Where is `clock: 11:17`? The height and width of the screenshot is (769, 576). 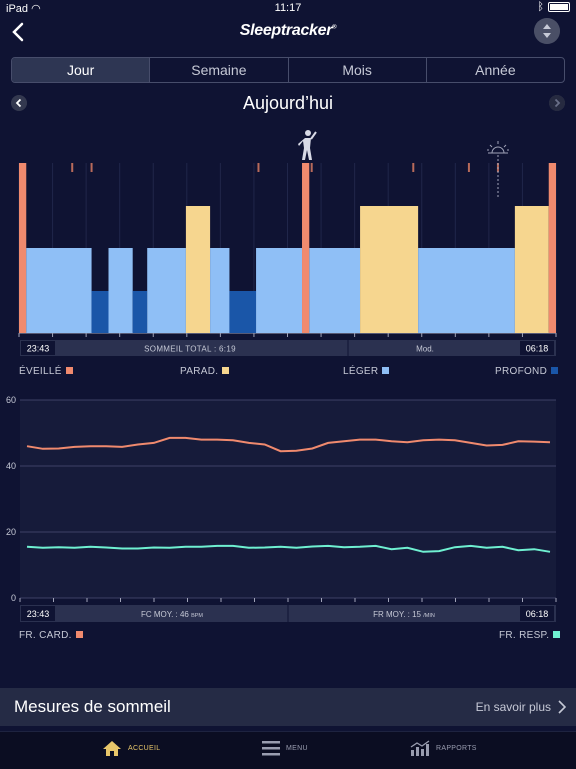 clock: 11:17 is located at coordinates (288, 8).